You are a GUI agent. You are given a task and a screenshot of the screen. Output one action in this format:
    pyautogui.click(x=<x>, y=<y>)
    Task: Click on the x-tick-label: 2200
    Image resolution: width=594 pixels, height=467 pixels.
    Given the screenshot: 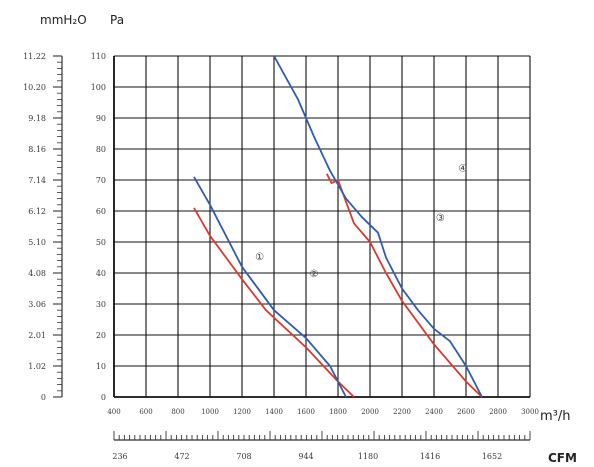 What is the action you would take?
    pyautogui.click(x=402, y=412)
    